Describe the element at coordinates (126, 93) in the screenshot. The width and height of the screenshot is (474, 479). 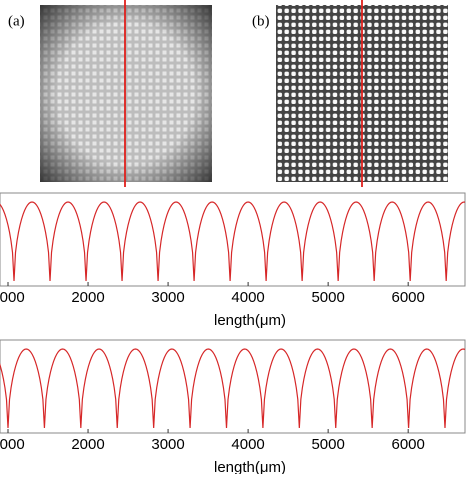
I see `vignette` at that location.